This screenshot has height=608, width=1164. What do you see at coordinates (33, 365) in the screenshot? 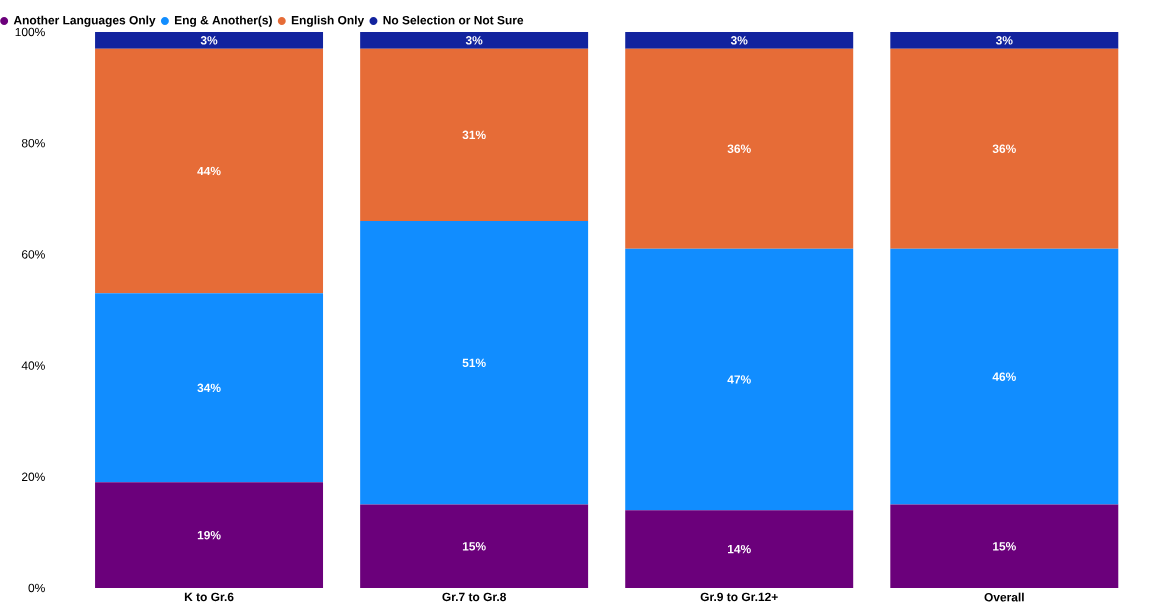
I see `y-tick-label: 40%` at bounding box center [33, 365].